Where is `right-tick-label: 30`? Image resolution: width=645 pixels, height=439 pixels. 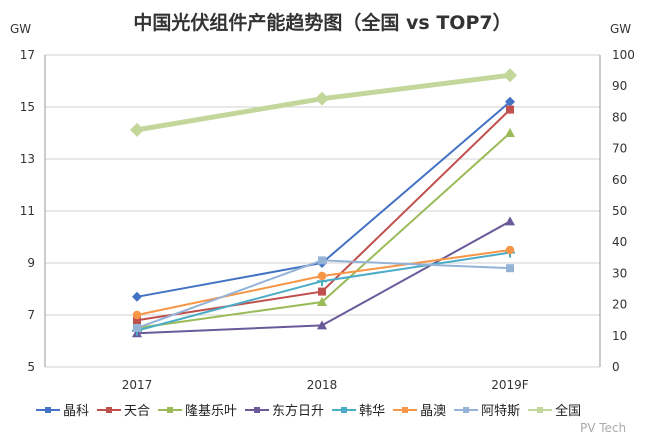
right-tick-label: 30 is located at coordinates (619, 273).